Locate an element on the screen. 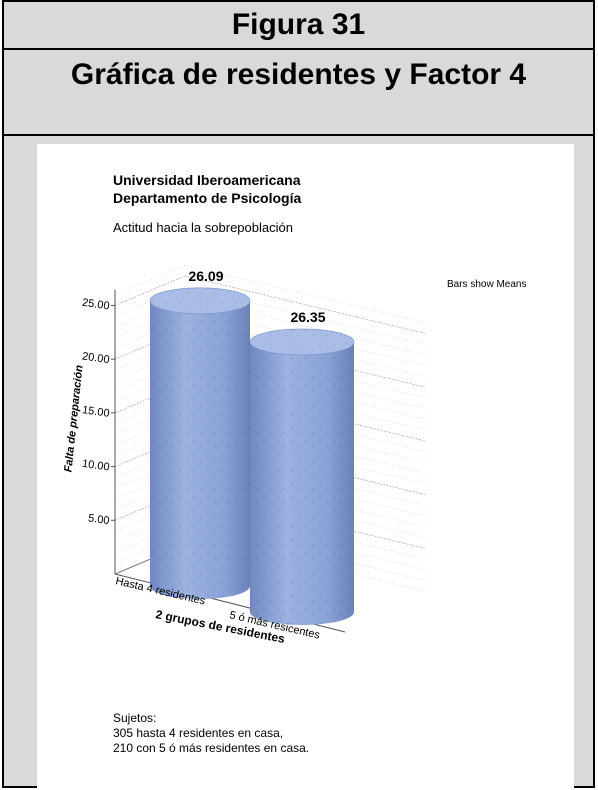 This screenshot has height=790, width=598. chart-bars is located at coordinates (252, 456).